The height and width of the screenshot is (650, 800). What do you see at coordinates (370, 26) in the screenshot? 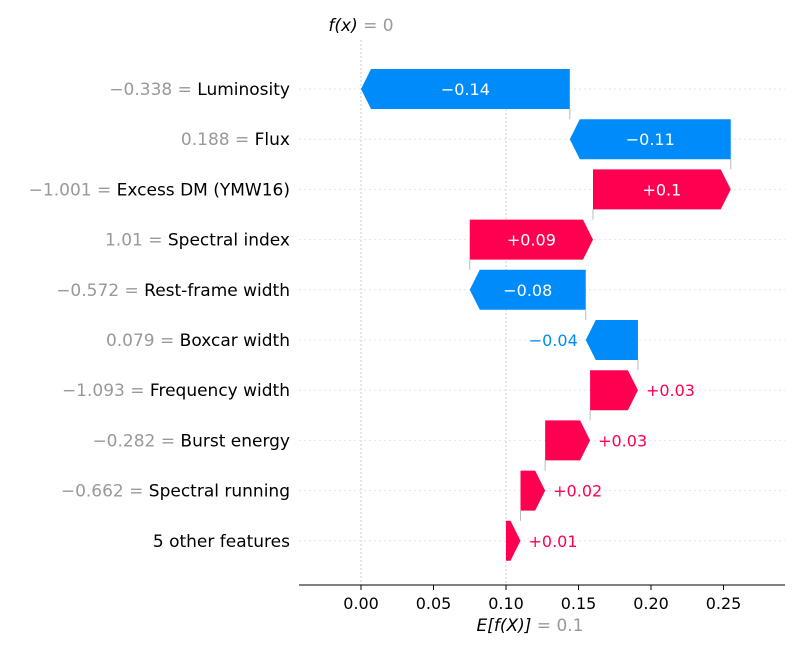
I see `output-eq: =` at bounding box center [370, 26].